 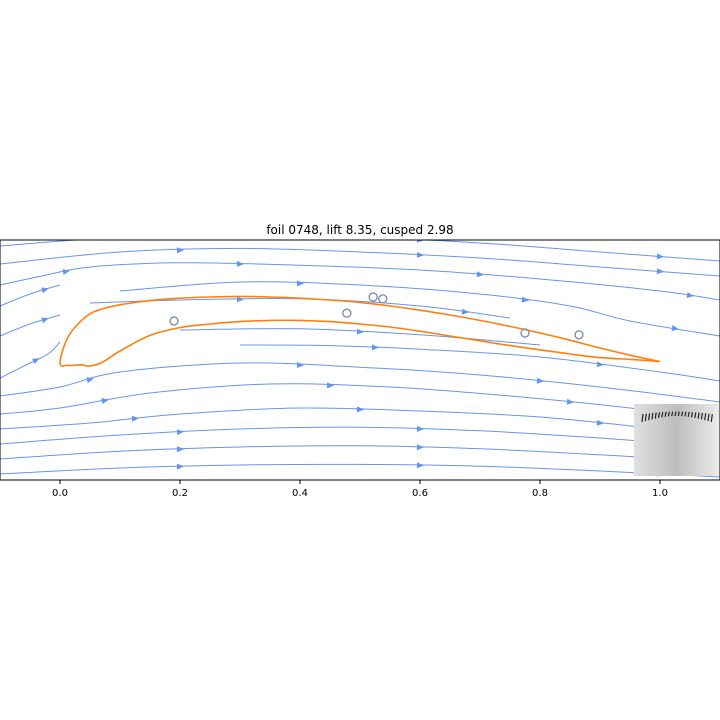 I want to click on vortex-group, so click(x=376, y=316).